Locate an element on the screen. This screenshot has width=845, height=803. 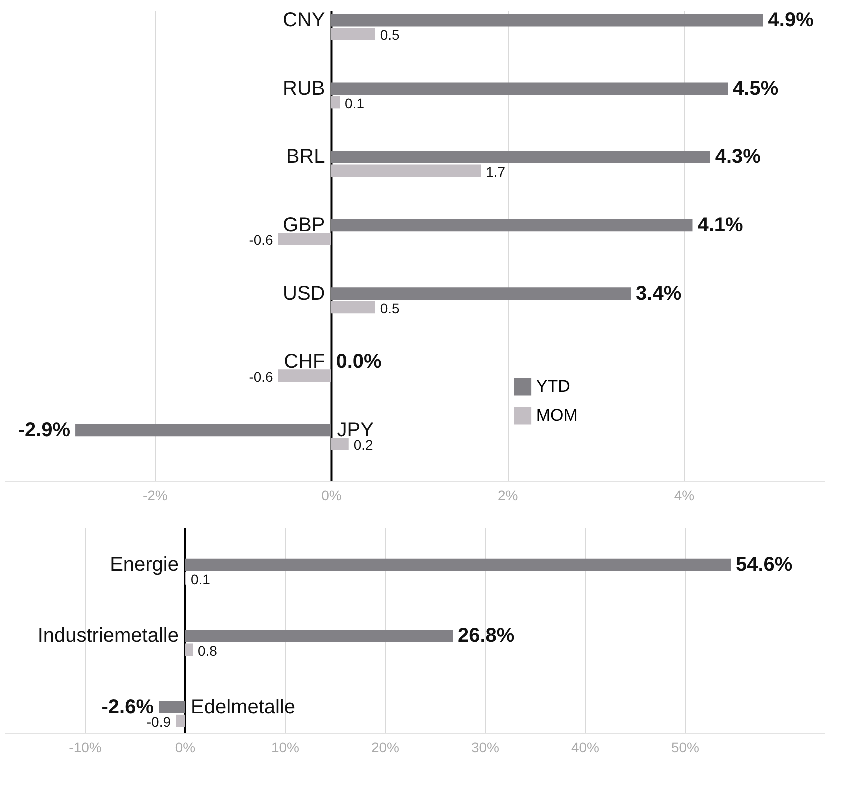
x-tick-label: 20% is located at coordinates (385, 748).